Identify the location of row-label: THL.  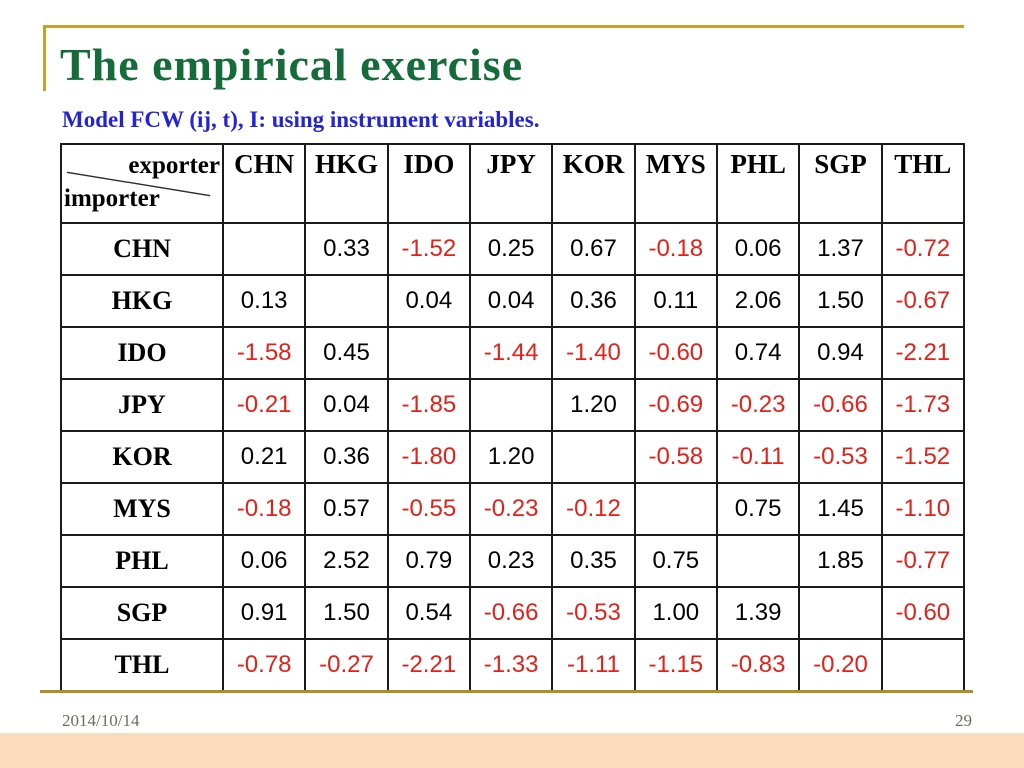
(142, 665).